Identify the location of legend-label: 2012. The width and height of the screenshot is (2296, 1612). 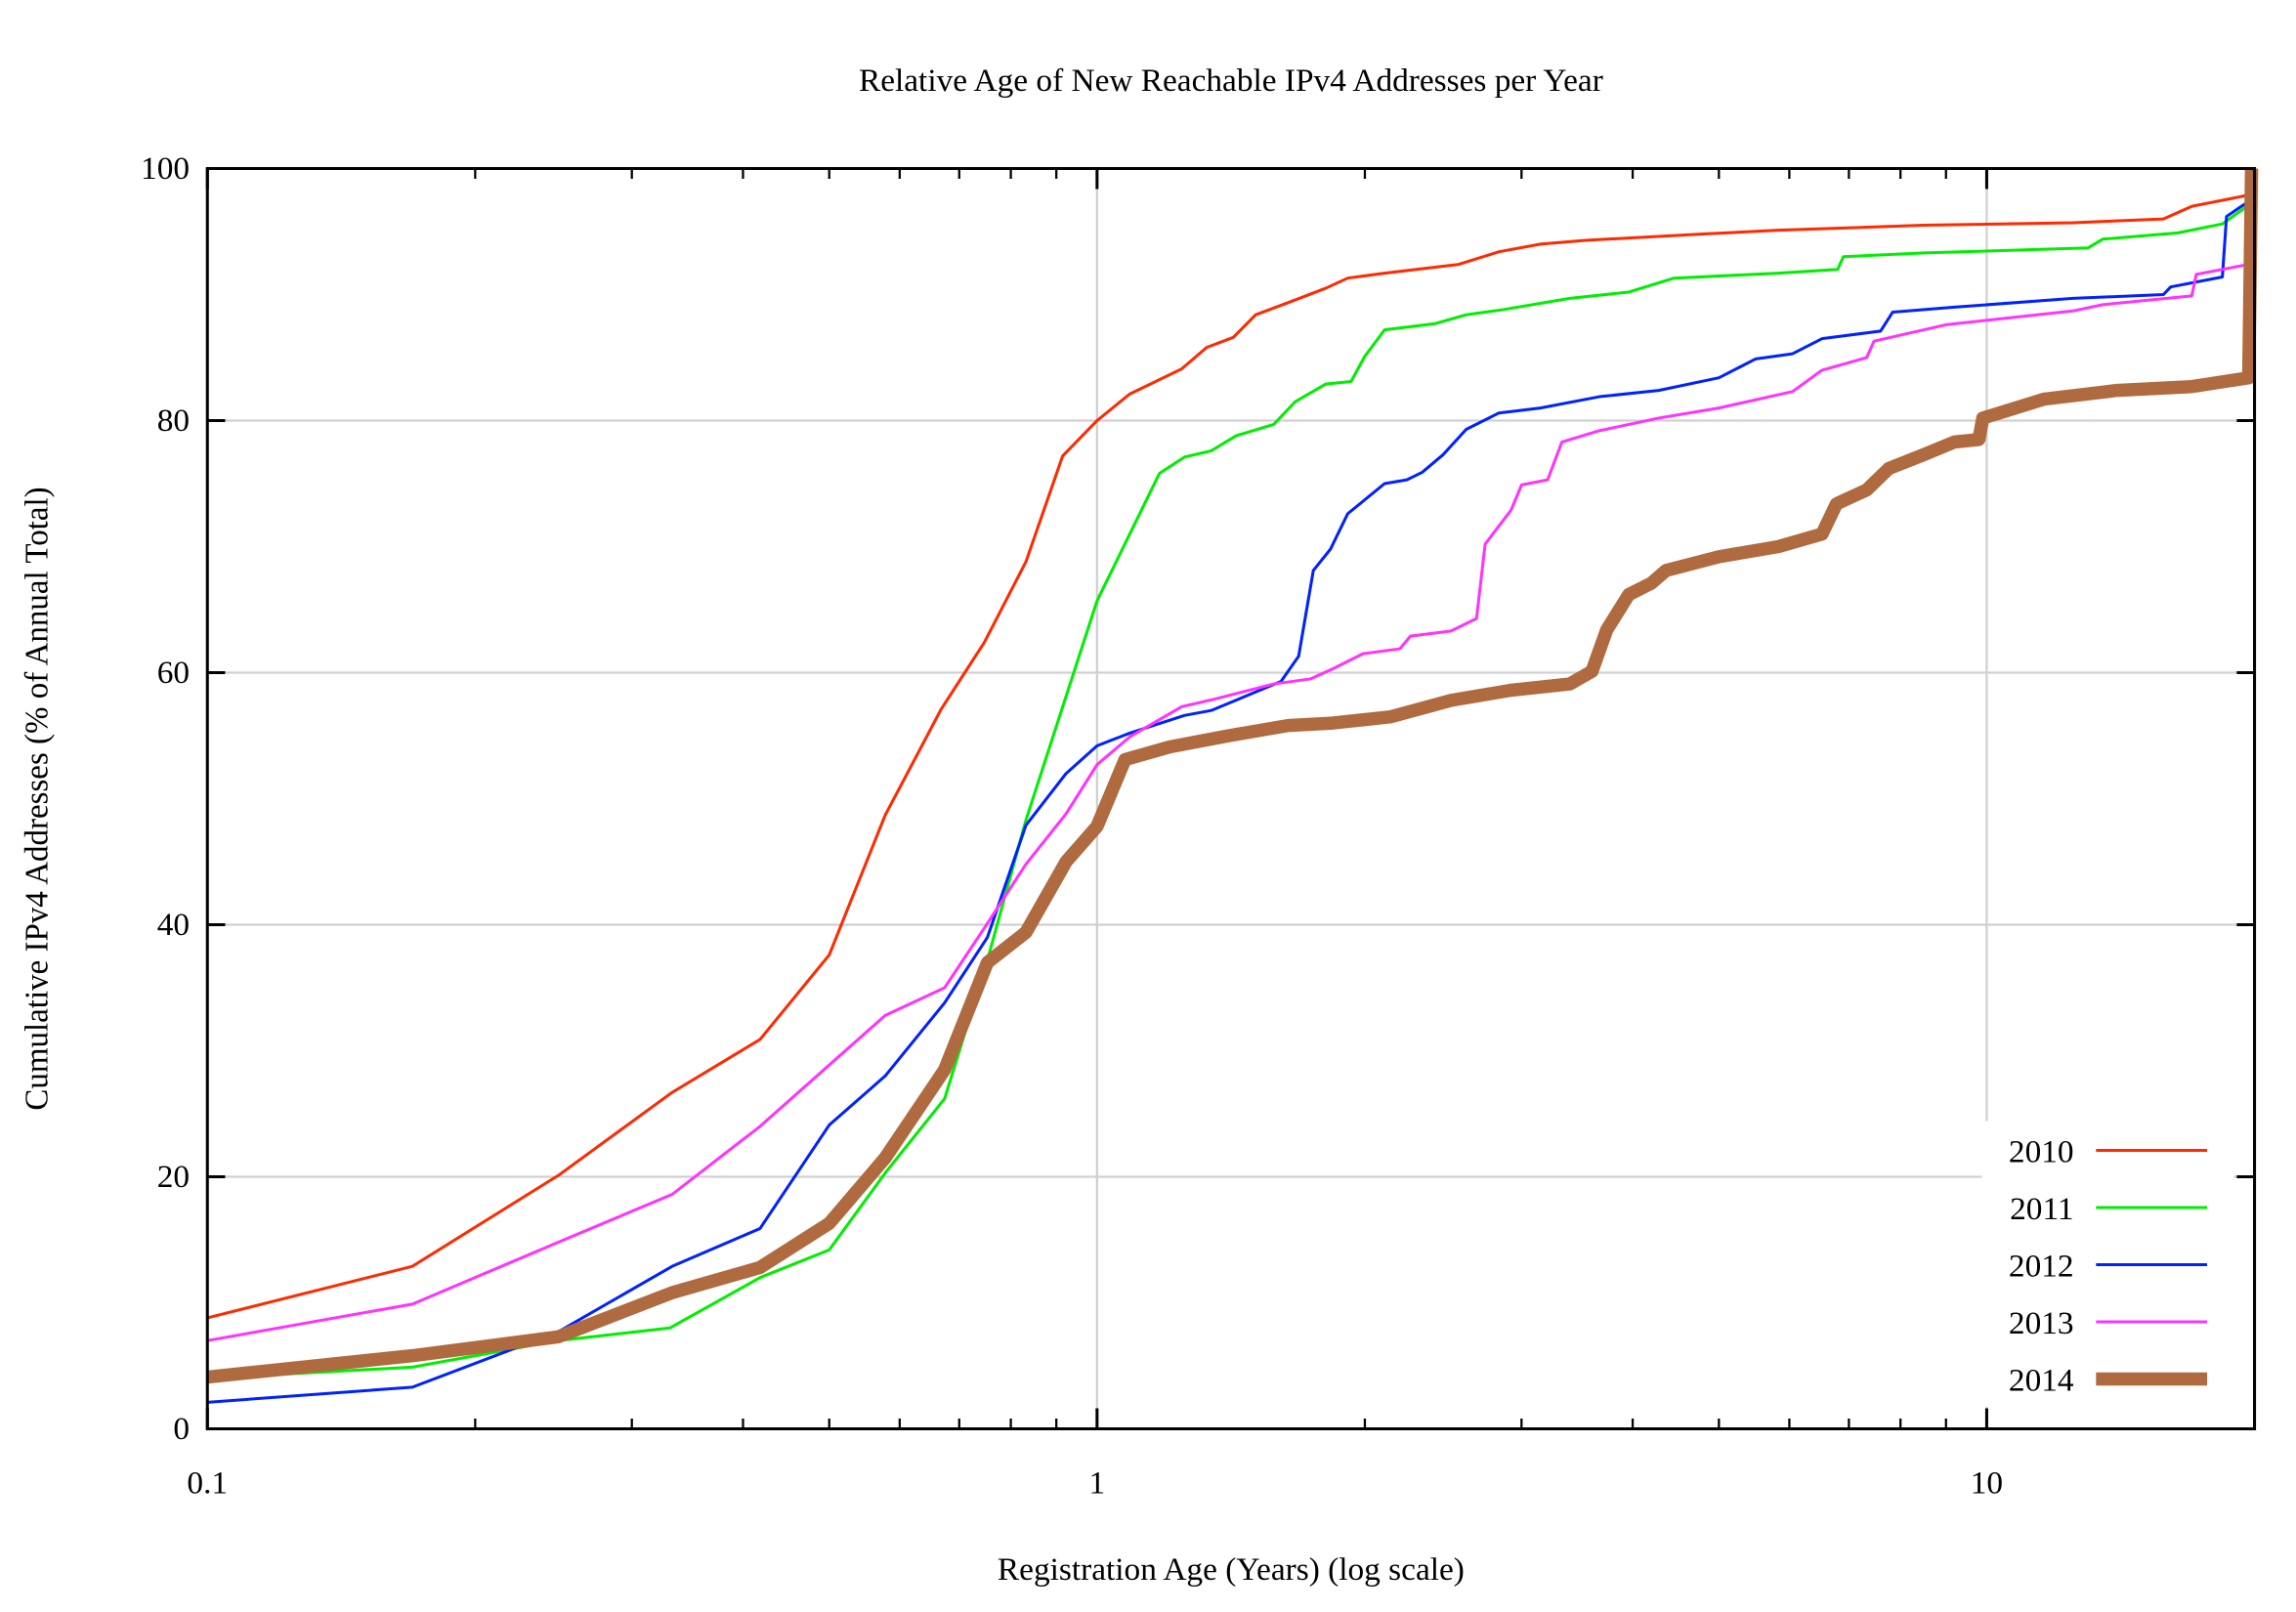
(2041, 1267).